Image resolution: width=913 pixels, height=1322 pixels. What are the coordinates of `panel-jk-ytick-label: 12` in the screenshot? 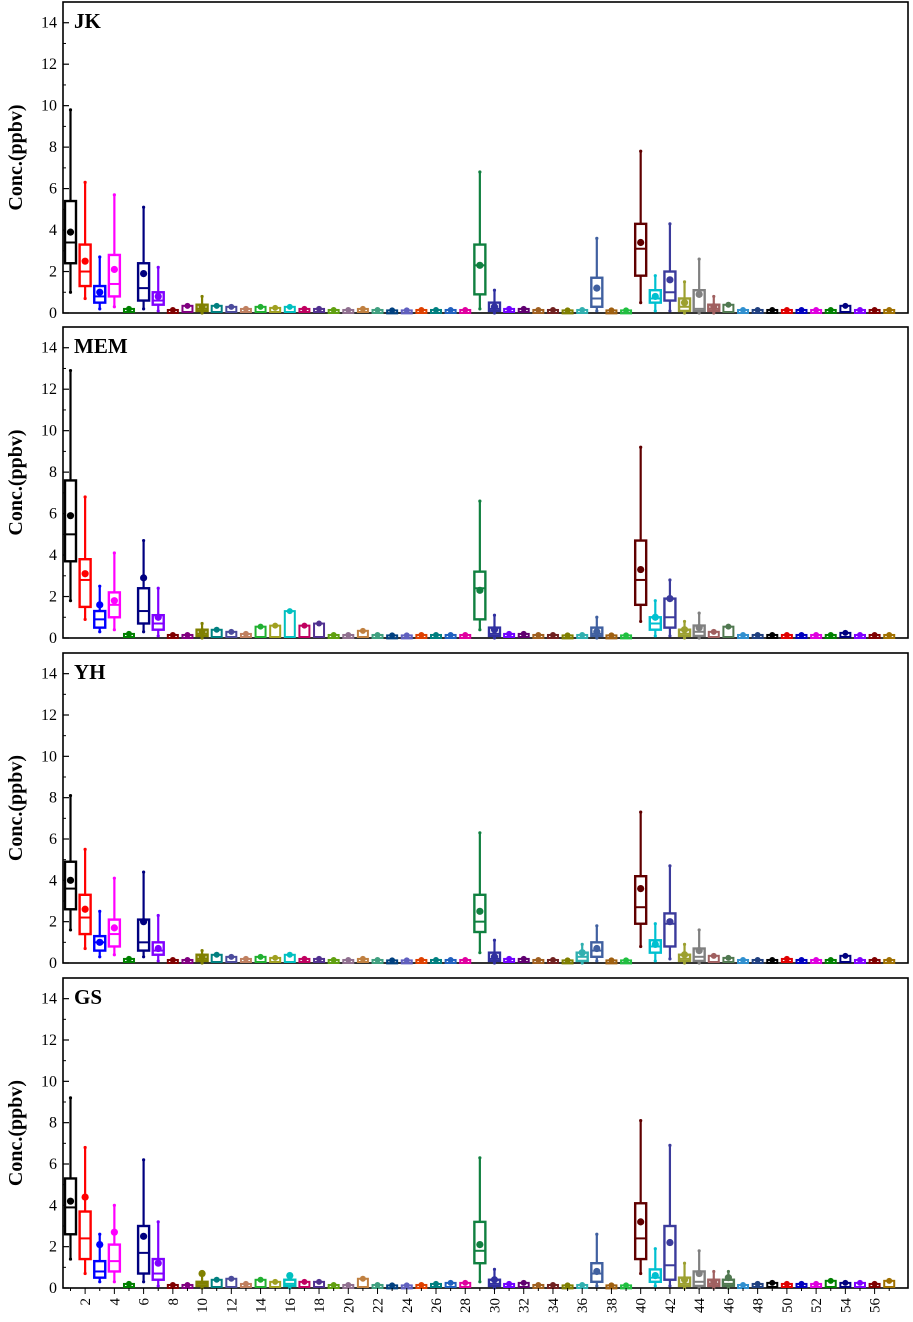 It's located at (49, 64).